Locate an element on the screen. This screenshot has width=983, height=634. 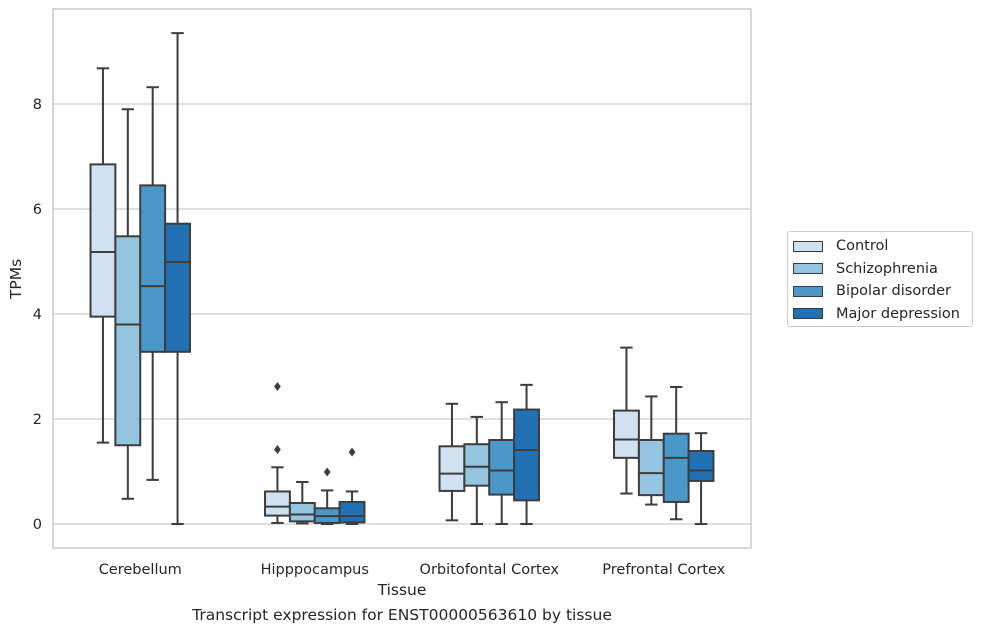
y-tick-label: 4 is located at coordinates (37, 315).